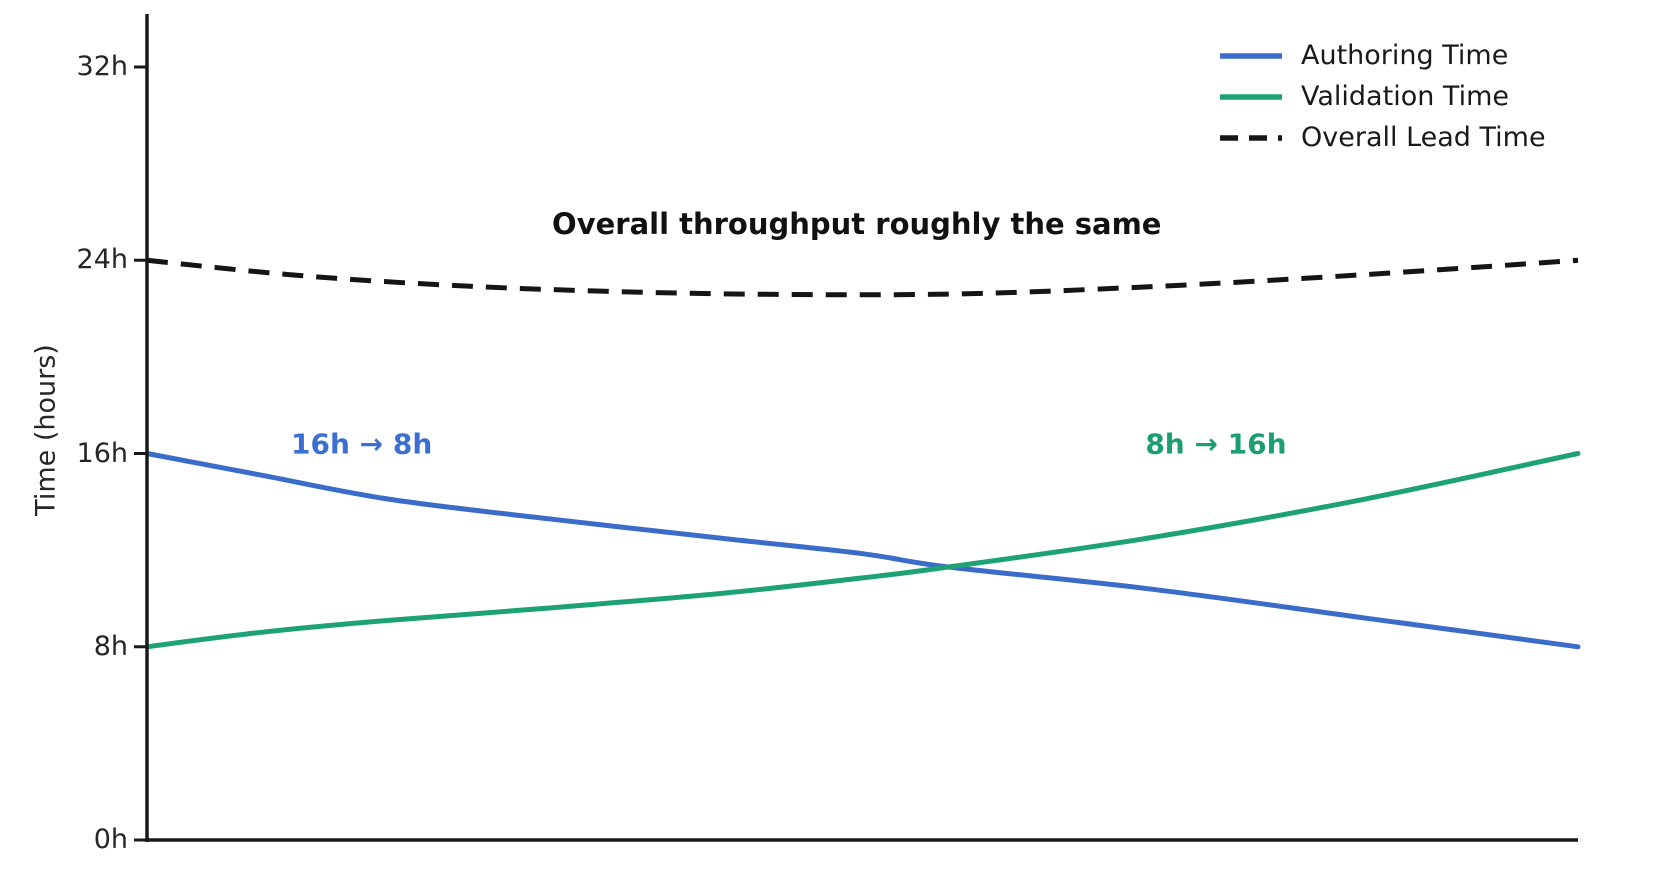  Describe the element at coordinates (46, 430) in the screenshot. I see `y-axis-title: Time (hours)` at that location.